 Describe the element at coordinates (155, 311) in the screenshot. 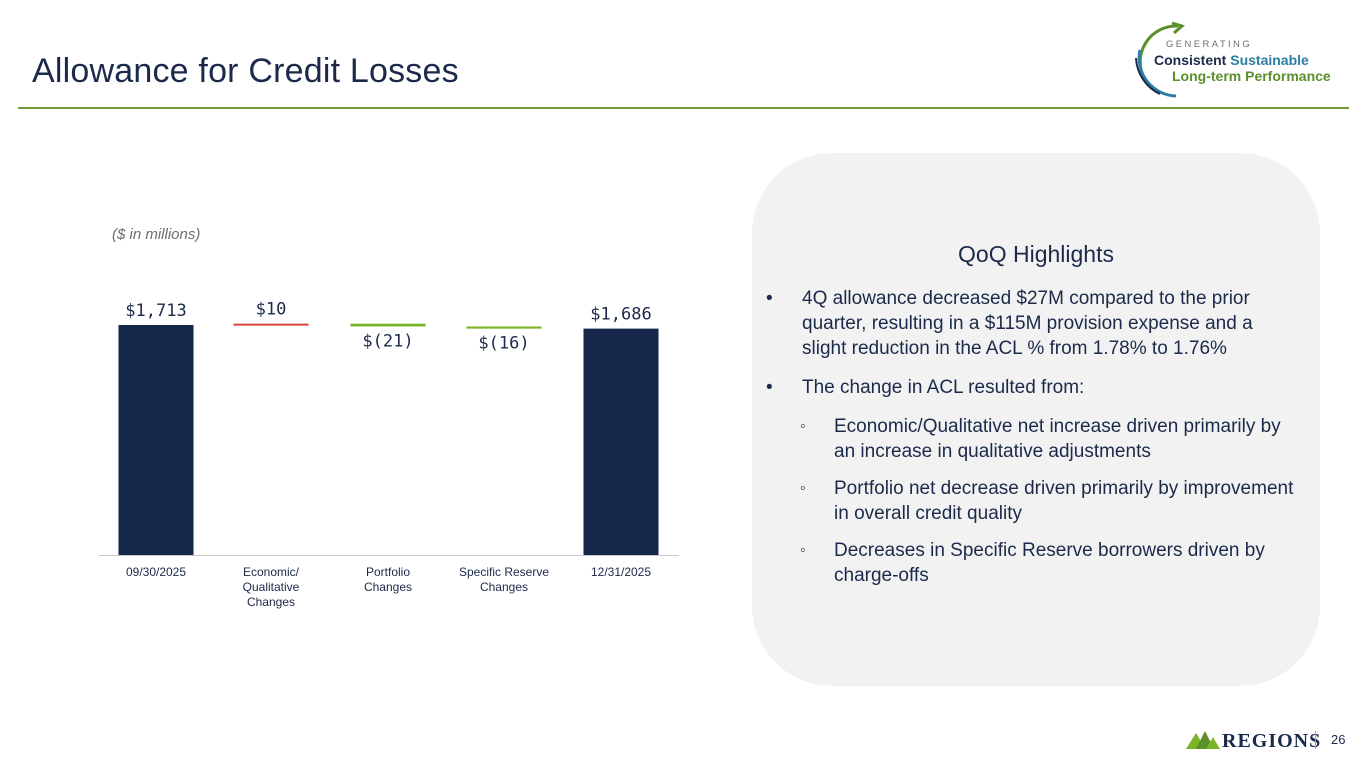

I see `data-label-0: $1,713` at that location.